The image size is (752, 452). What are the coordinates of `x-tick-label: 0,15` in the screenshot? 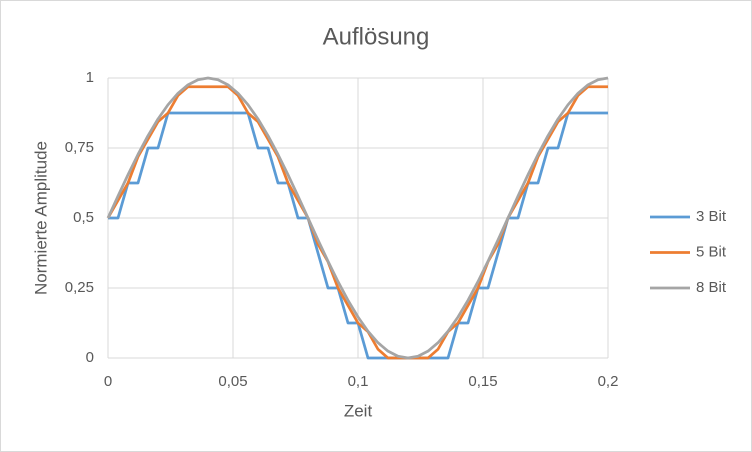 It's located at (482, 381).